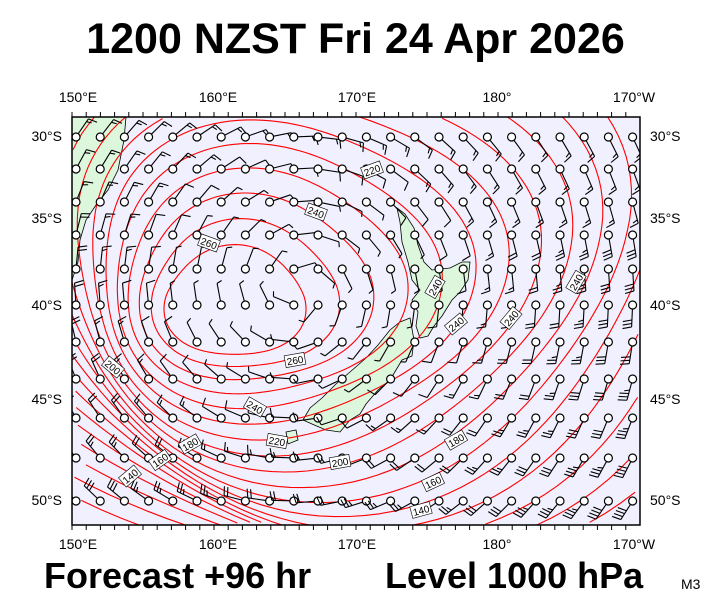 The height and width of the screenshot is (600, 711). What do you see at coordinates (355, 39) in the screenshot?
I see `map-title: 1200 NZST Fri 24 Apr 2026` at bounding box center [355, 39].